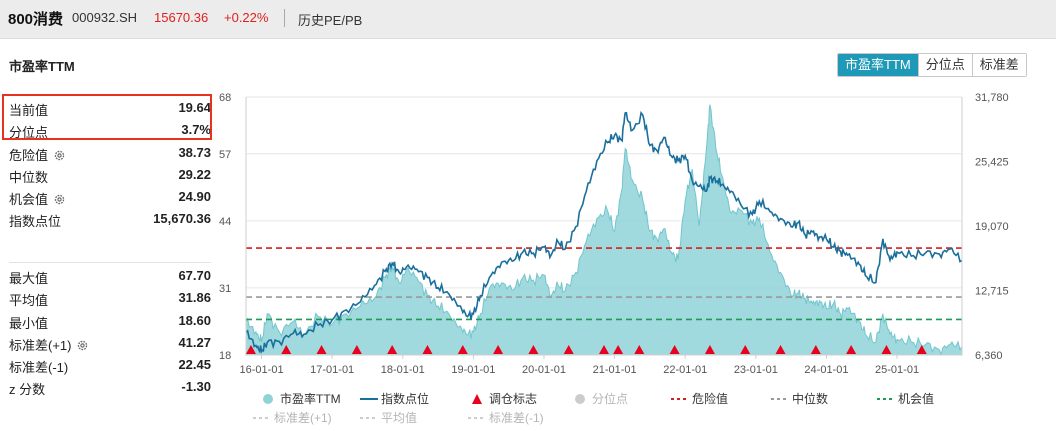 This screenshot has height=431, width=1056. What do you see at coordinates (878, 65) in the screenshot?
I see `pe-ttm-button: 市盈率TTM` at bounding box center [878, 65].